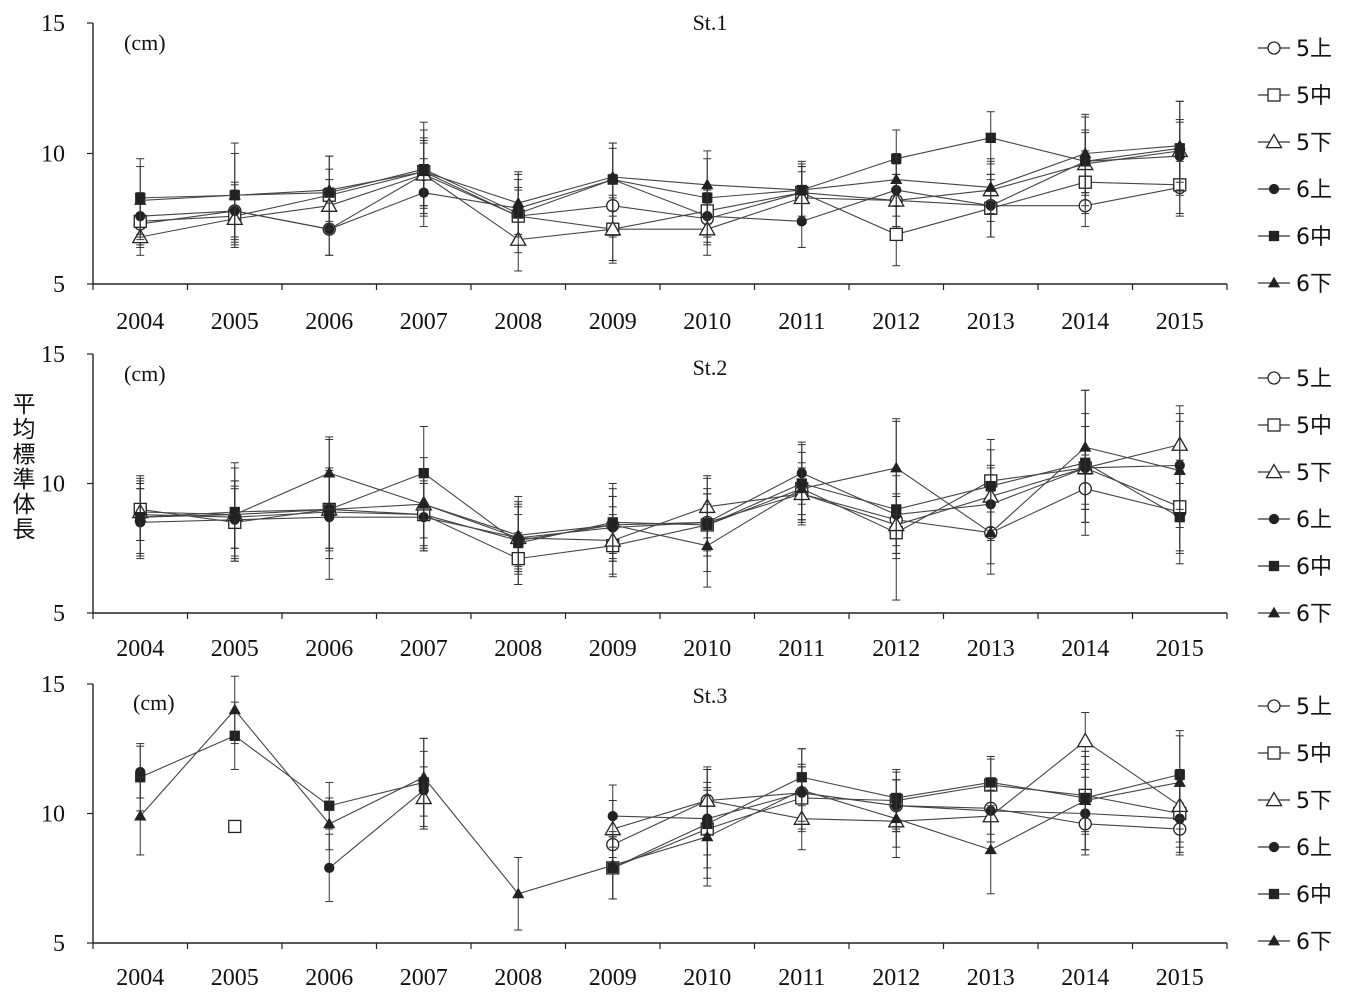  I want to click on y-tick-label: 5, so click(59, 285).